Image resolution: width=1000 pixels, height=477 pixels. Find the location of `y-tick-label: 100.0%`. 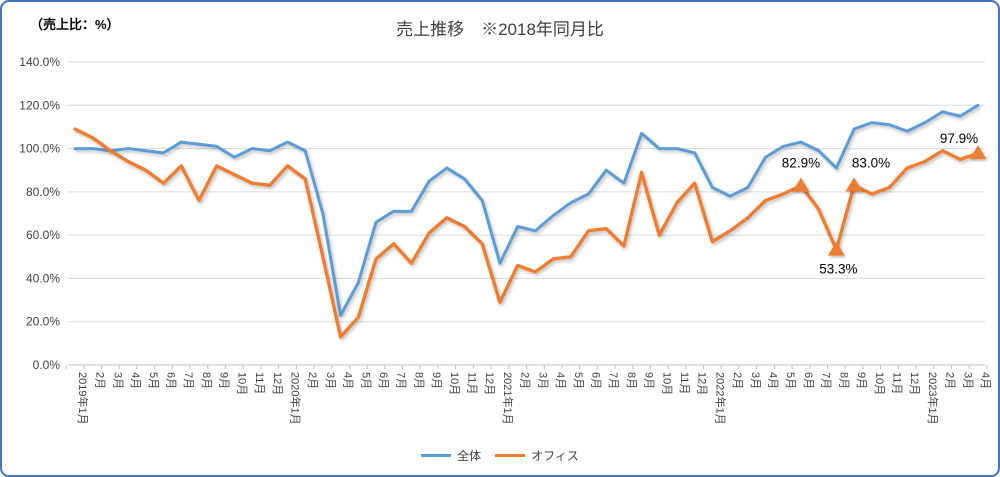

y-tick-label: 100.0% is located at coordinates (39, 149).